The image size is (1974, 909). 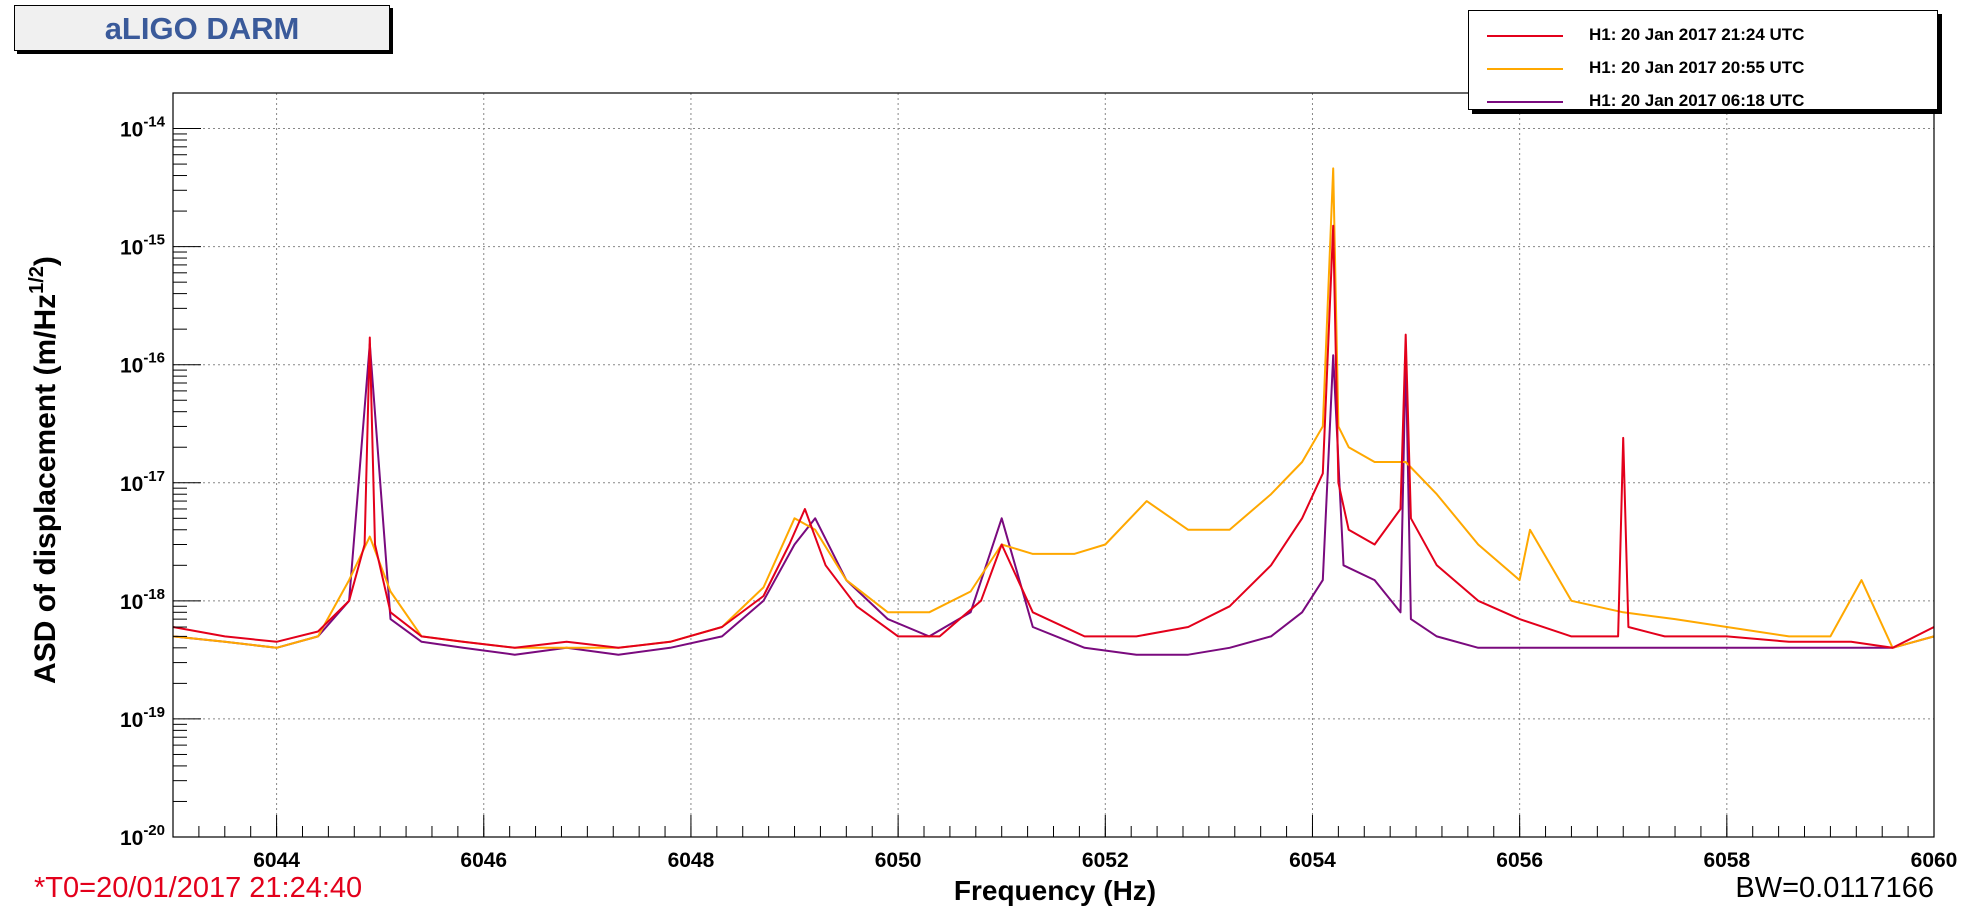 What do you see at coordinates (483, 860) in the screenshot?
I see `x-tick-label: 6046` at bounding box center [483, 860].